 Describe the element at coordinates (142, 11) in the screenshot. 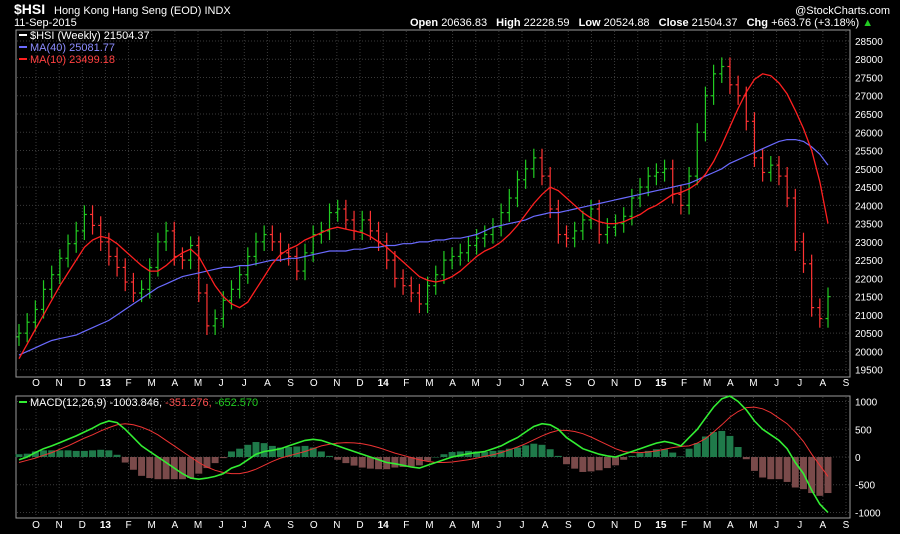

I see `ticker-name: Hong Kong Hang Seng (EOD) INDX` at that location.